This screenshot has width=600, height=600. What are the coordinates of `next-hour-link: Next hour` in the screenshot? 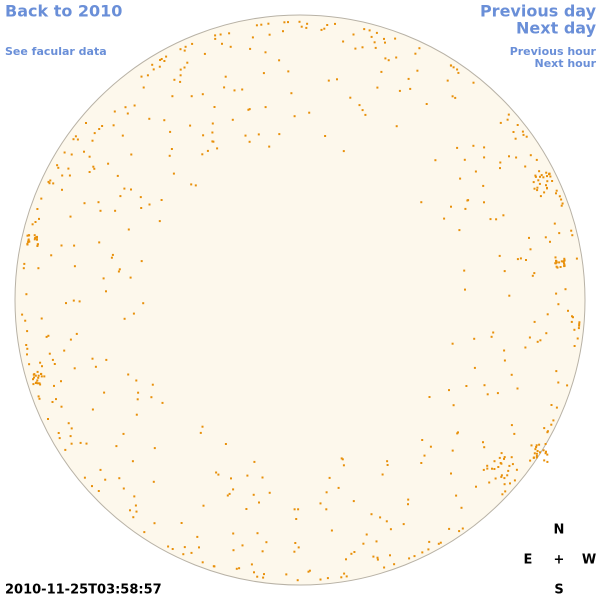 It's located at (566, 63).